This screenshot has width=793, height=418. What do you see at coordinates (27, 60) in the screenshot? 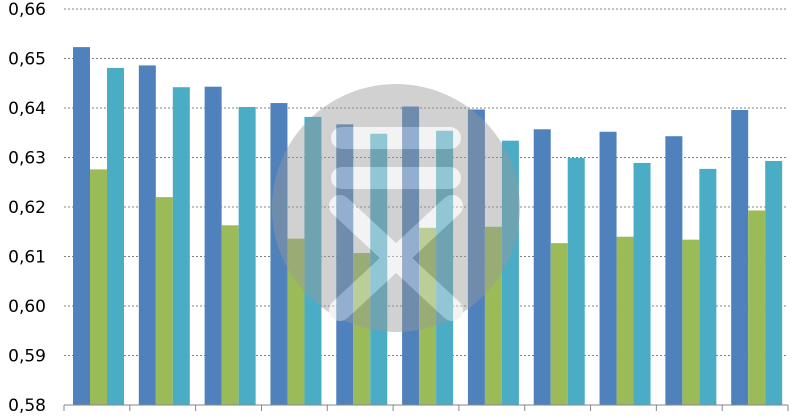
I see `y-tick-label: 0,65` at bounding box center [27, 60].